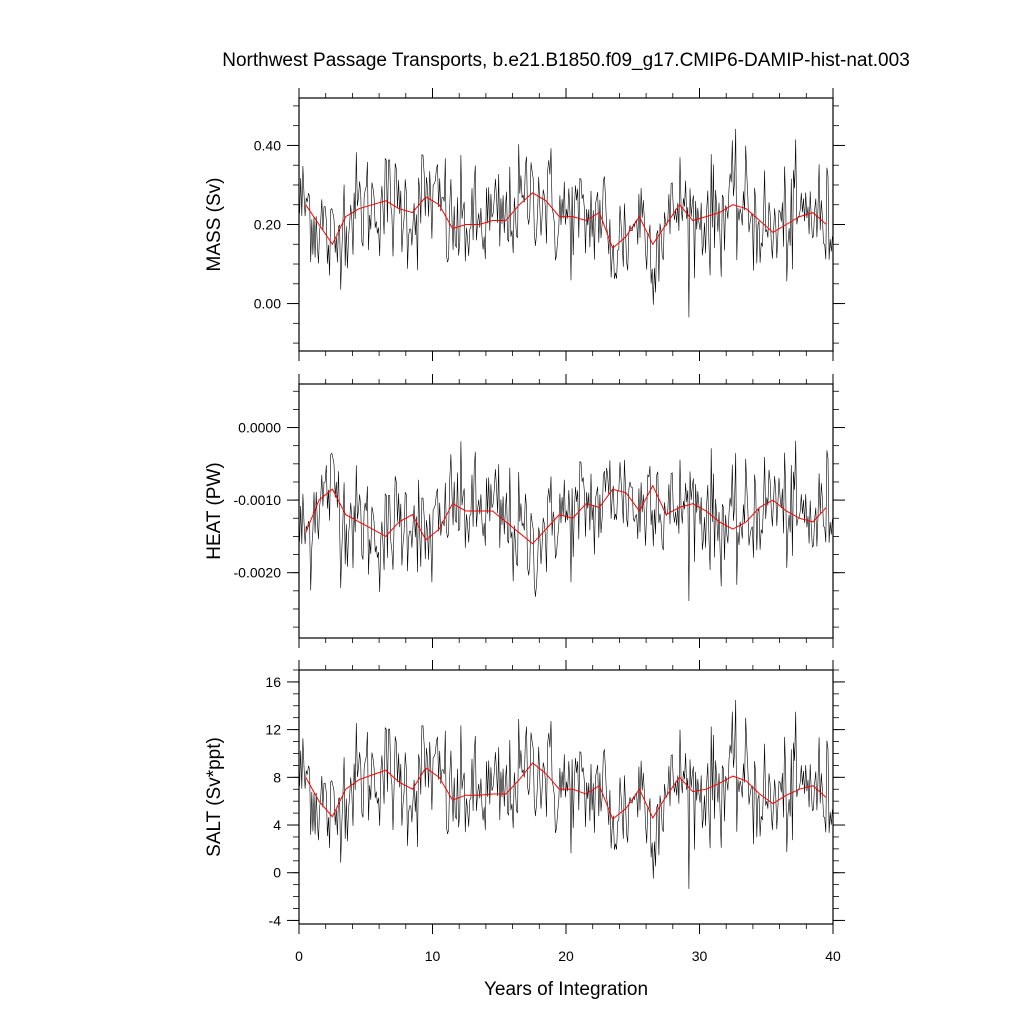 The width and height of the screenshot is (1024, 1024). I want to click on y-tick-label: 12, so click(273, 730).